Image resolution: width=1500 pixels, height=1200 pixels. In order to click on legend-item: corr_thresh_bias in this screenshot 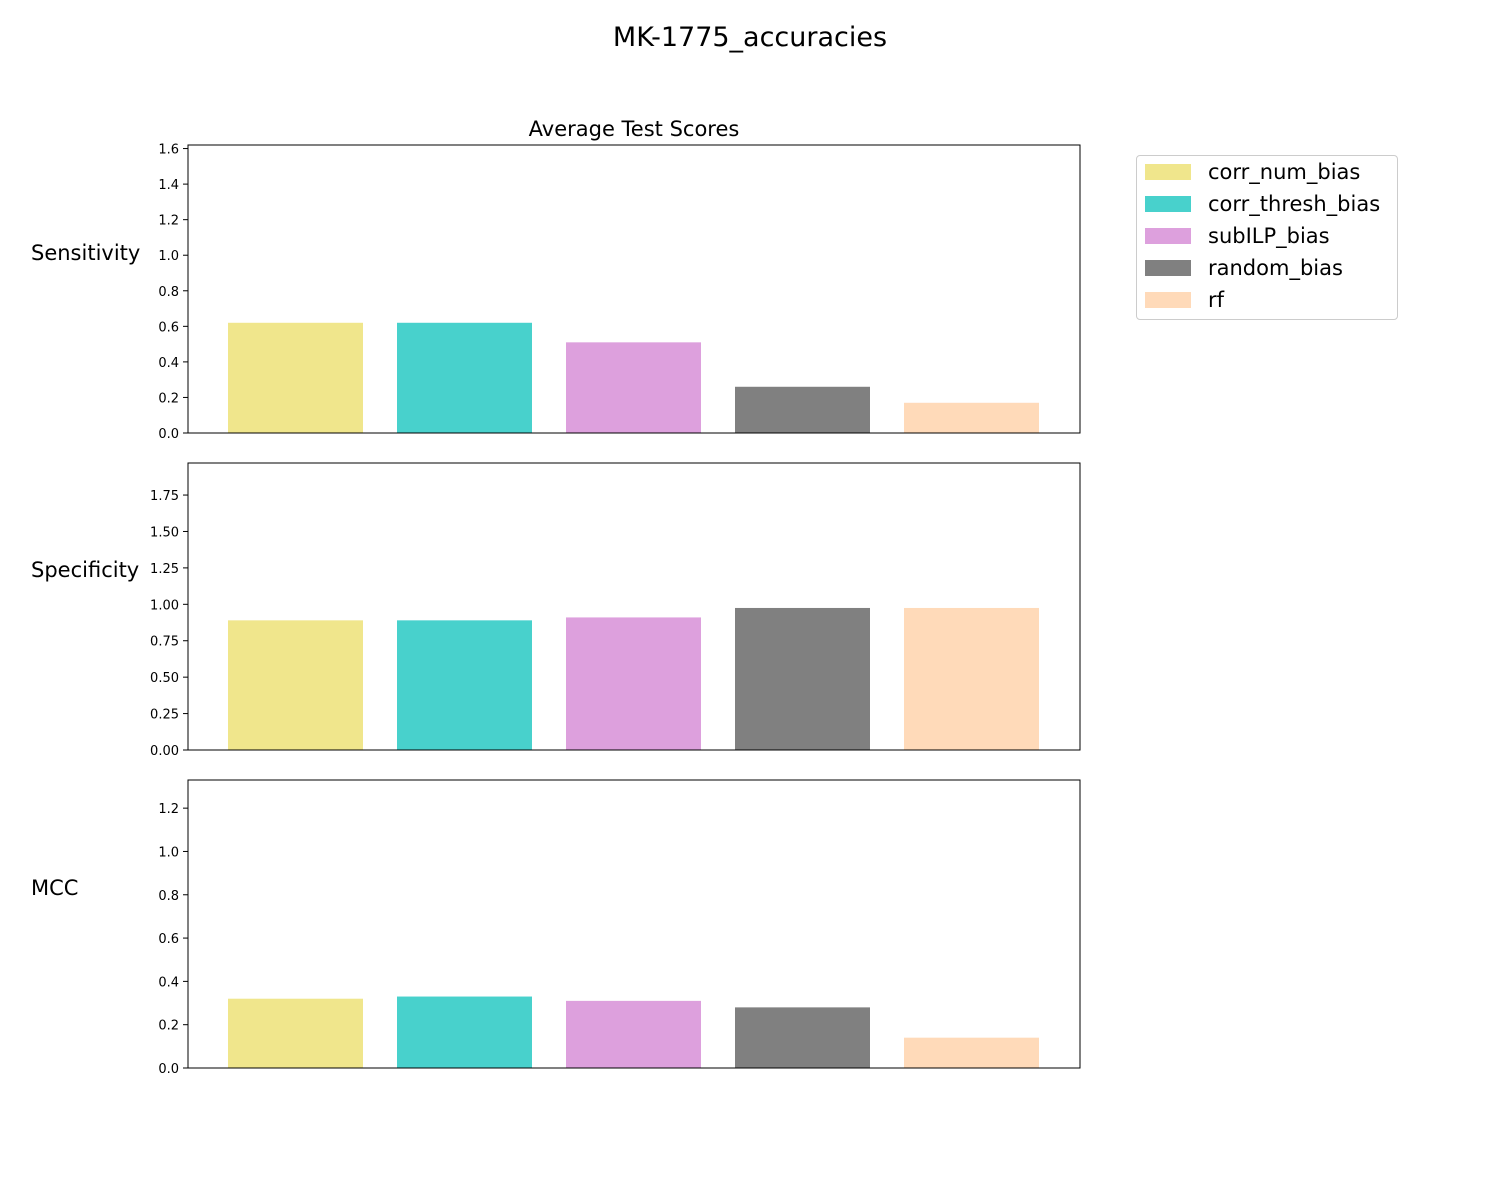, I will do `click(1262, 204)`.